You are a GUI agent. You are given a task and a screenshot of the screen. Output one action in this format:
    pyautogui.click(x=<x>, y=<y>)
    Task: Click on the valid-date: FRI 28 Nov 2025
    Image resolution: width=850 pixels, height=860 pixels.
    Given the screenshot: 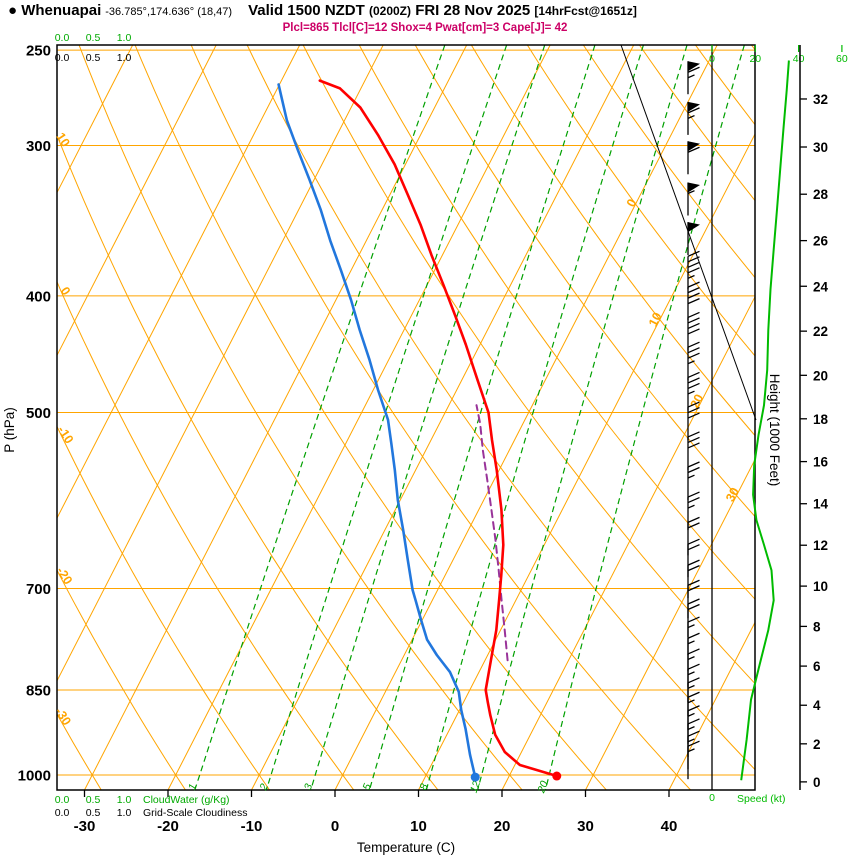 What is the action you would take?
    pyautogui.click(x=473, y=10)
    